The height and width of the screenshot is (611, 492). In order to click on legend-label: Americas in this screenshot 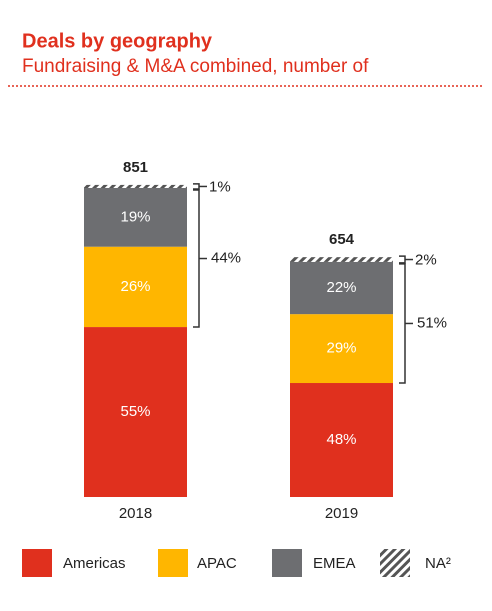, I will do `click(94, 563)`.